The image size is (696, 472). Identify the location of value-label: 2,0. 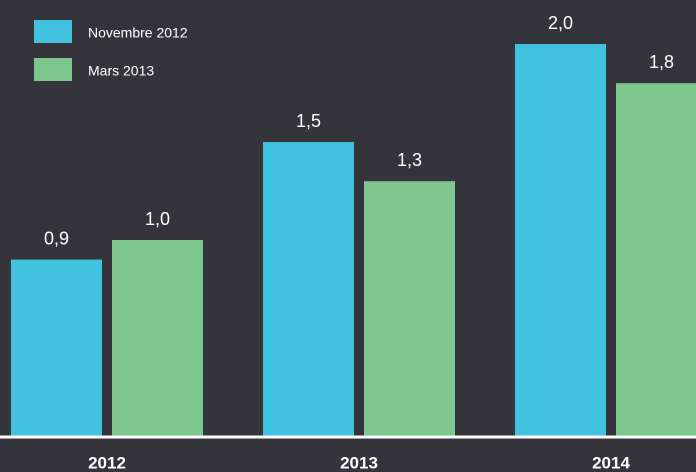
(560, 23).